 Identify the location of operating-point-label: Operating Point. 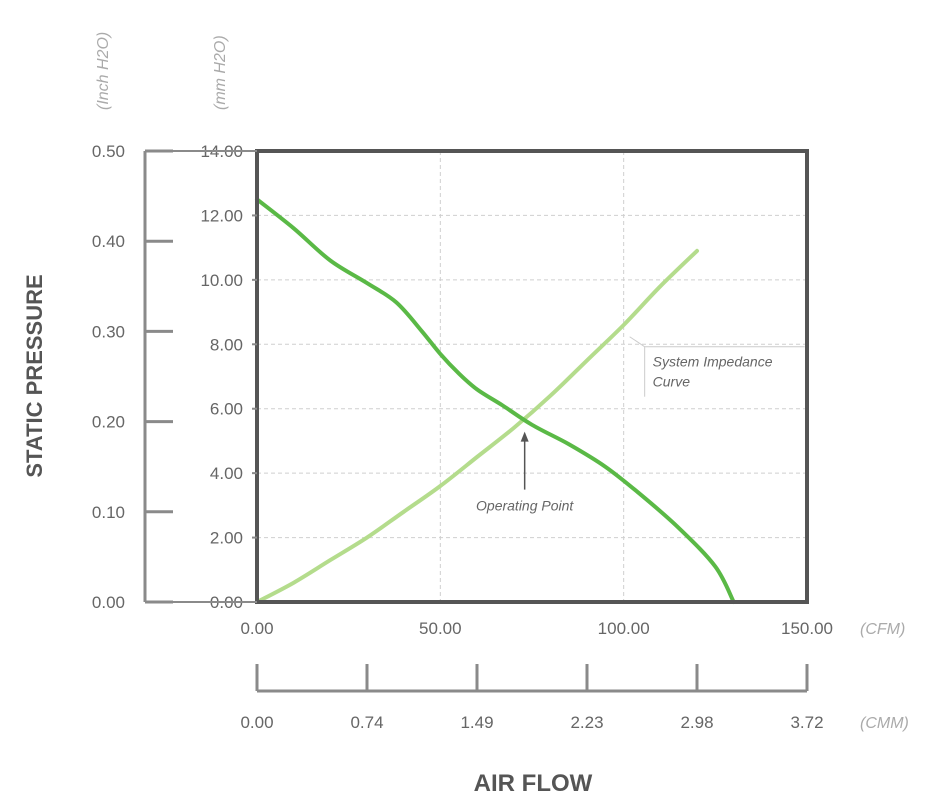
(525, 506).